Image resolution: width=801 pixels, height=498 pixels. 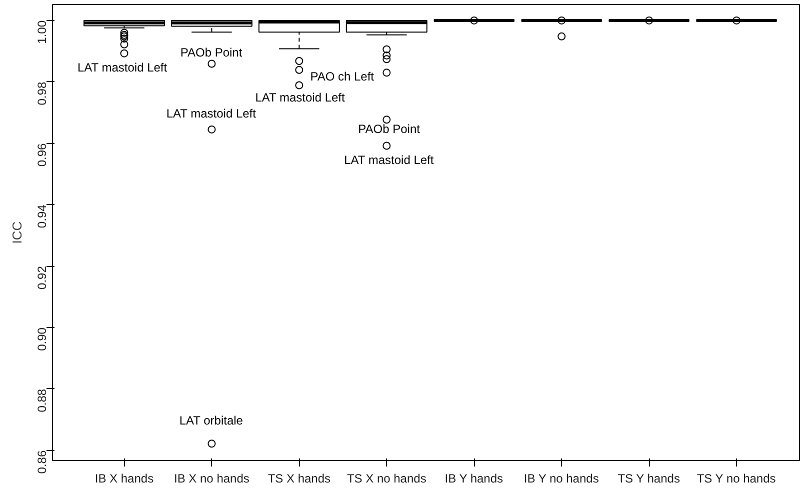 I want to click on y-tick-label: 0.86, so click(x=42, y=462).